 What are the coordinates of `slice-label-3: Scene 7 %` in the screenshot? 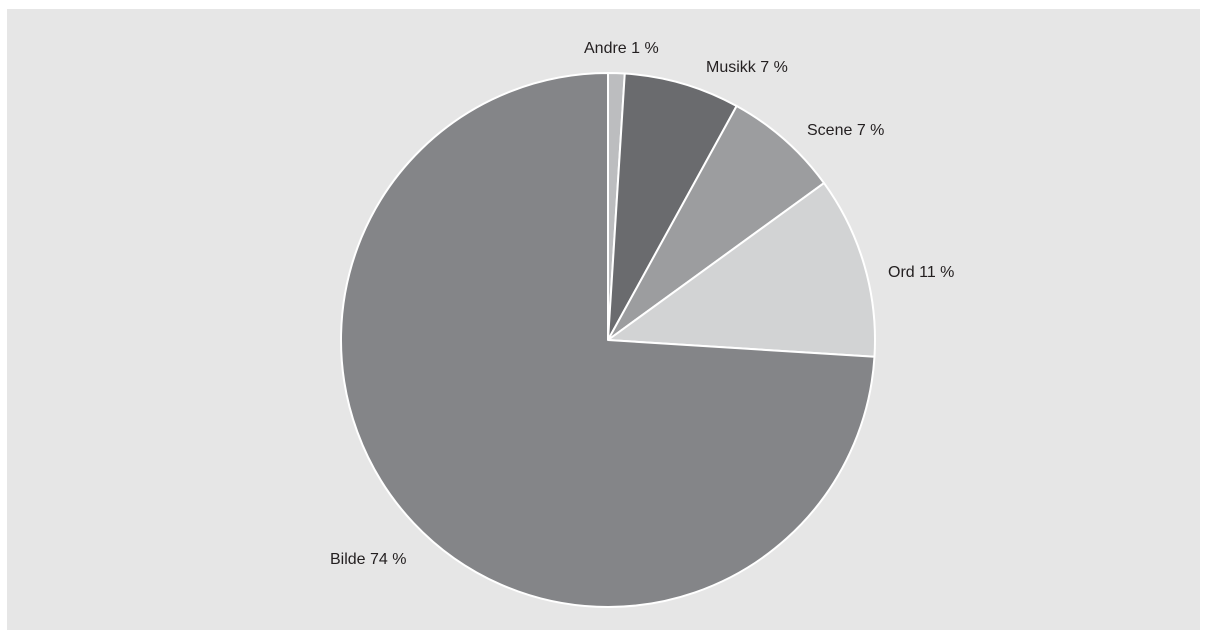 It's located at (845, 130).